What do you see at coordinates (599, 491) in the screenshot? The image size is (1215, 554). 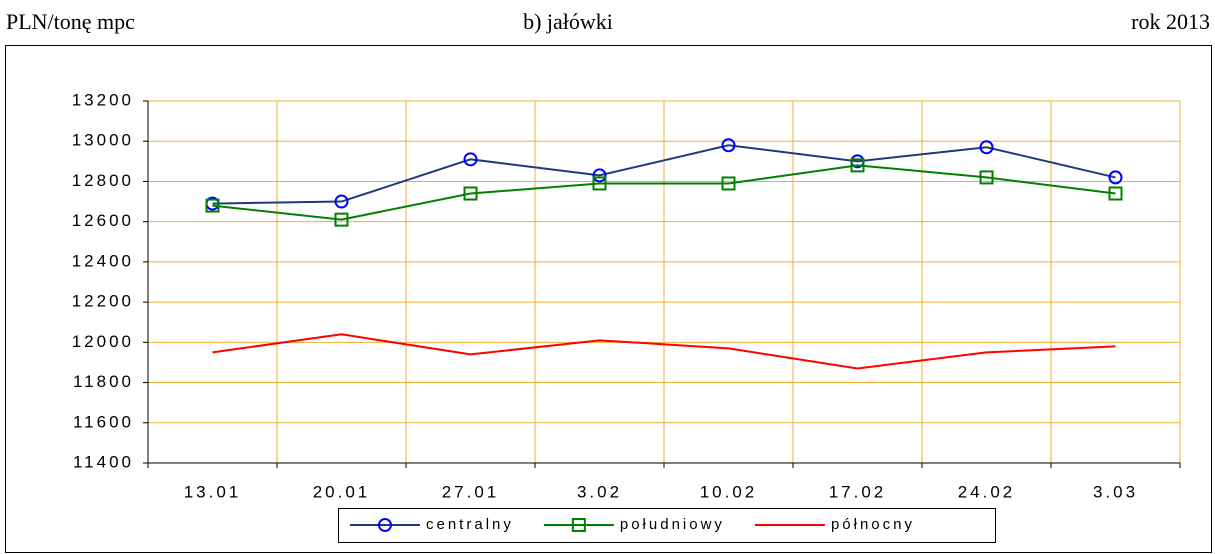 I see `x-tick-label: 3.02` at bounding box center [599, 491].